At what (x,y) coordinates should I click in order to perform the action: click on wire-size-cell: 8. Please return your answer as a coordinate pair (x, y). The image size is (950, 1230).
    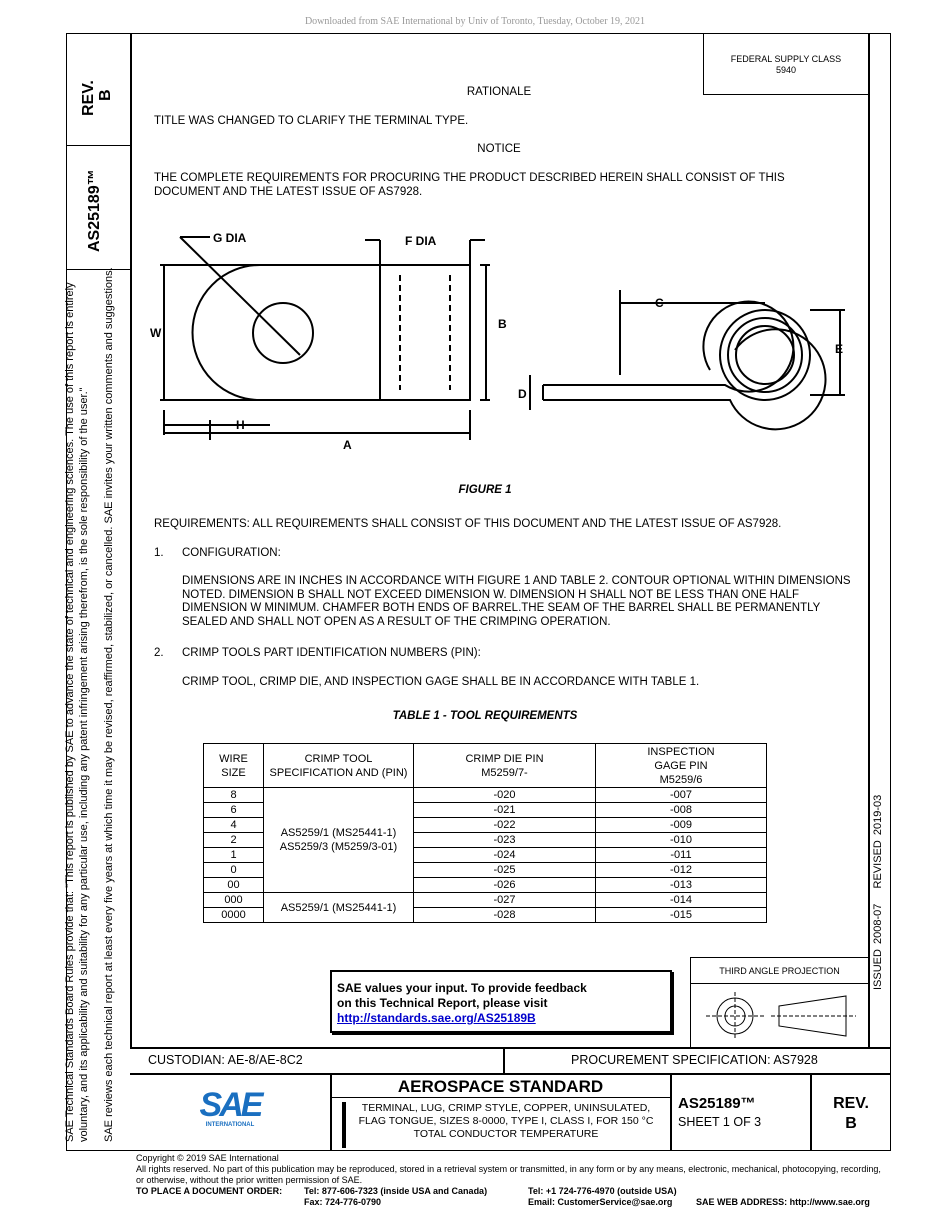
    Looking at the image, I should click on (233, 795).